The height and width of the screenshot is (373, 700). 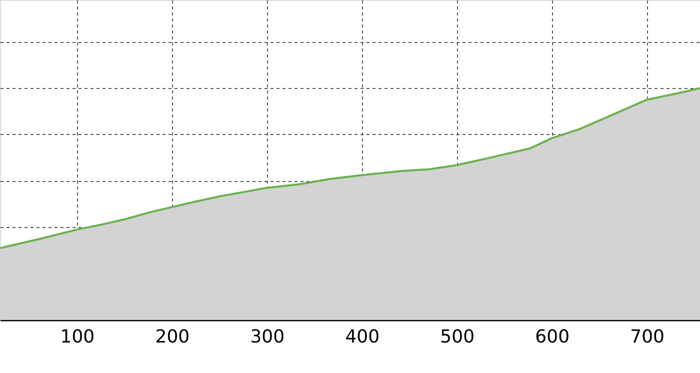 I want to click on x-tick-label: 200, so click(x=172, y=337).